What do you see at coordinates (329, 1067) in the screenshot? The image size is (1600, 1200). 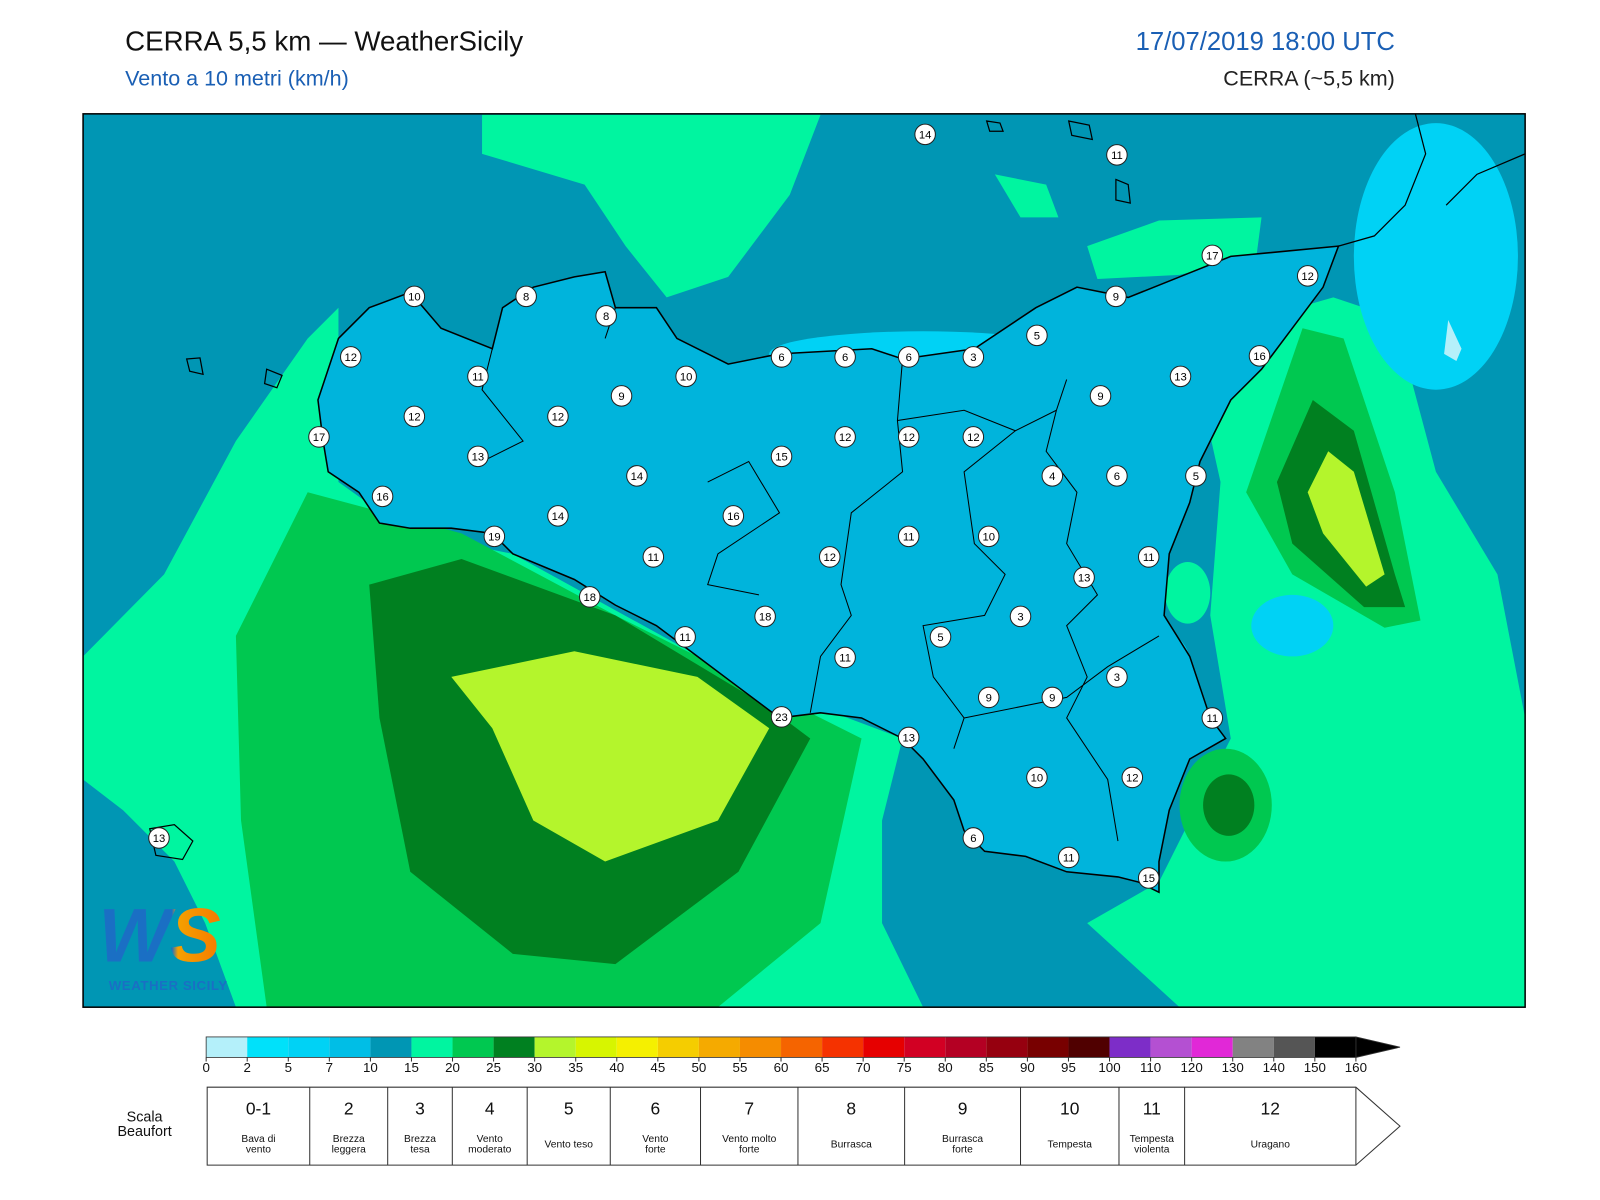 I see `colorbar-tick-label: 7` at bounding box center [329, 1067].